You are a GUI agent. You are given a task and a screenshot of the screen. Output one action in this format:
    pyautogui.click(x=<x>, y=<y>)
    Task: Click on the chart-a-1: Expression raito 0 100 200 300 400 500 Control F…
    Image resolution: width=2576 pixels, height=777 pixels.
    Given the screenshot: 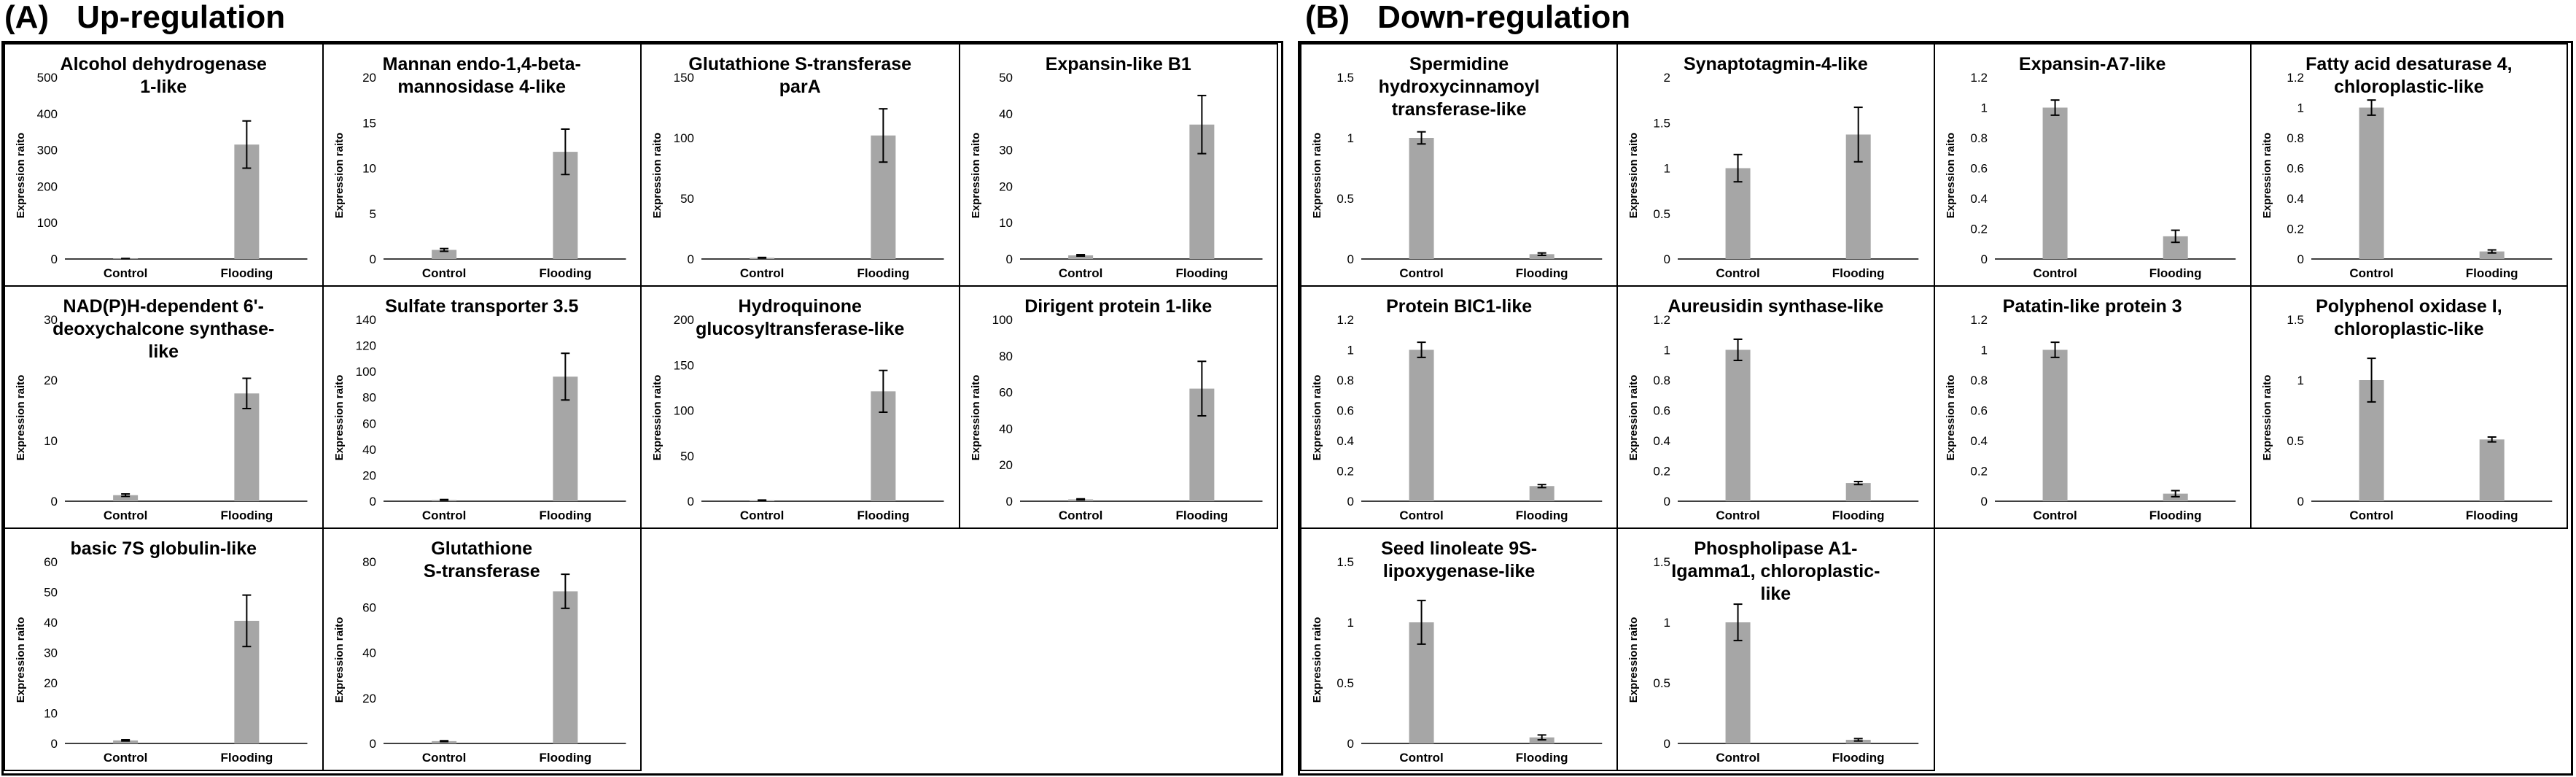 What is the action you would take?
    pyautogui.click(x=161, y=175)
    